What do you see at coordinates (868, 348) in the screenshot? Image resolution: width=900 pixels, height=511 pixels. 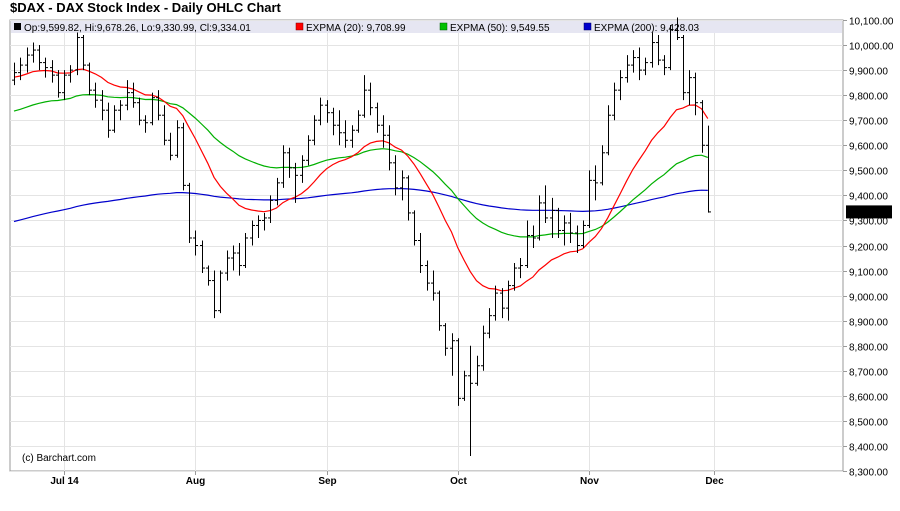 I see `y-tick-label: 8,800.00` at bounding box center [868, 348].